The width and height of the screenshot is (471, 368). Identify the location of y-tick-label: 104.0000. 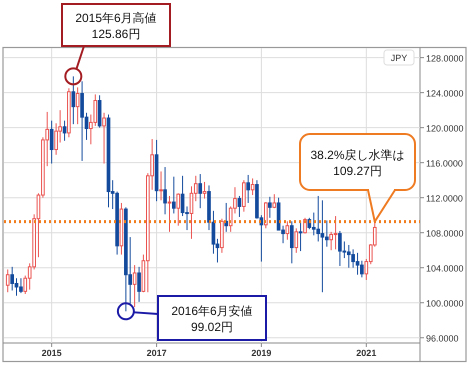
(445, 269).